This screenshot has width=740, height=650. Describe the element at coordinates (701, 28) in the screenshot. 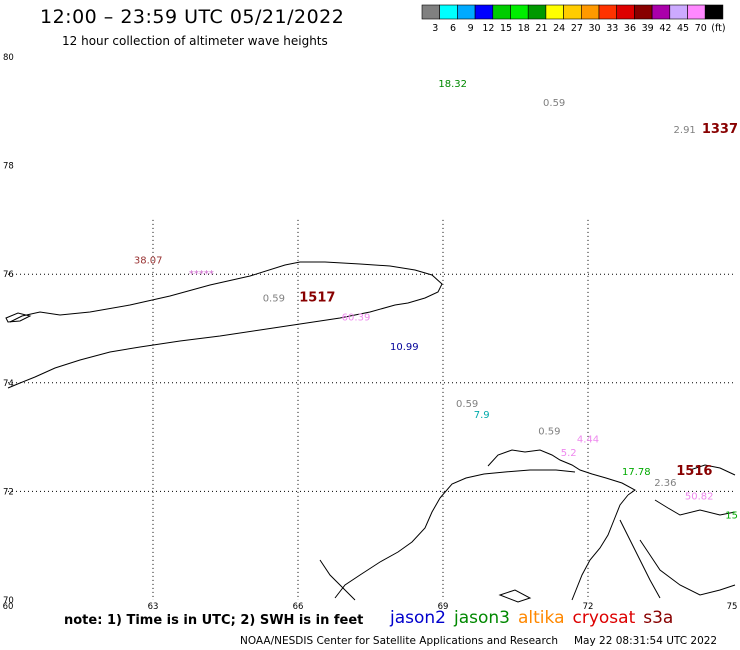

I see `colorbar-label: 70` at that location.